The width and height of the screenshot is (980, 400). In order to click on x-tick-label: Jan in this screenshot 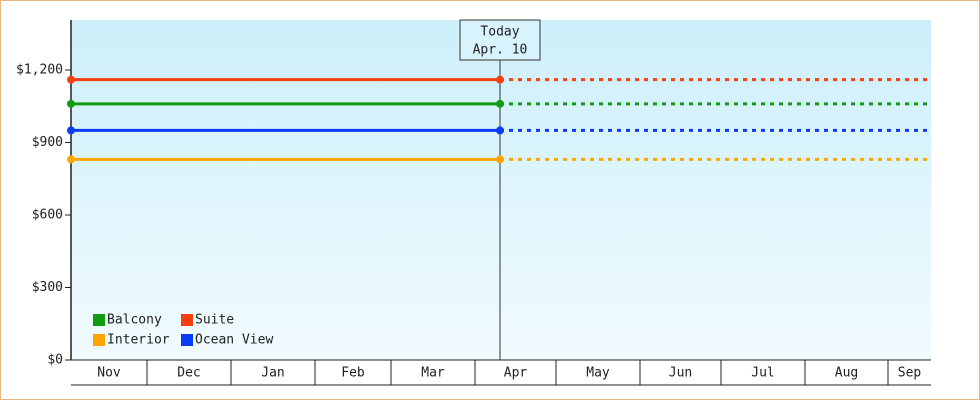, I will do `click(272, 373)`.